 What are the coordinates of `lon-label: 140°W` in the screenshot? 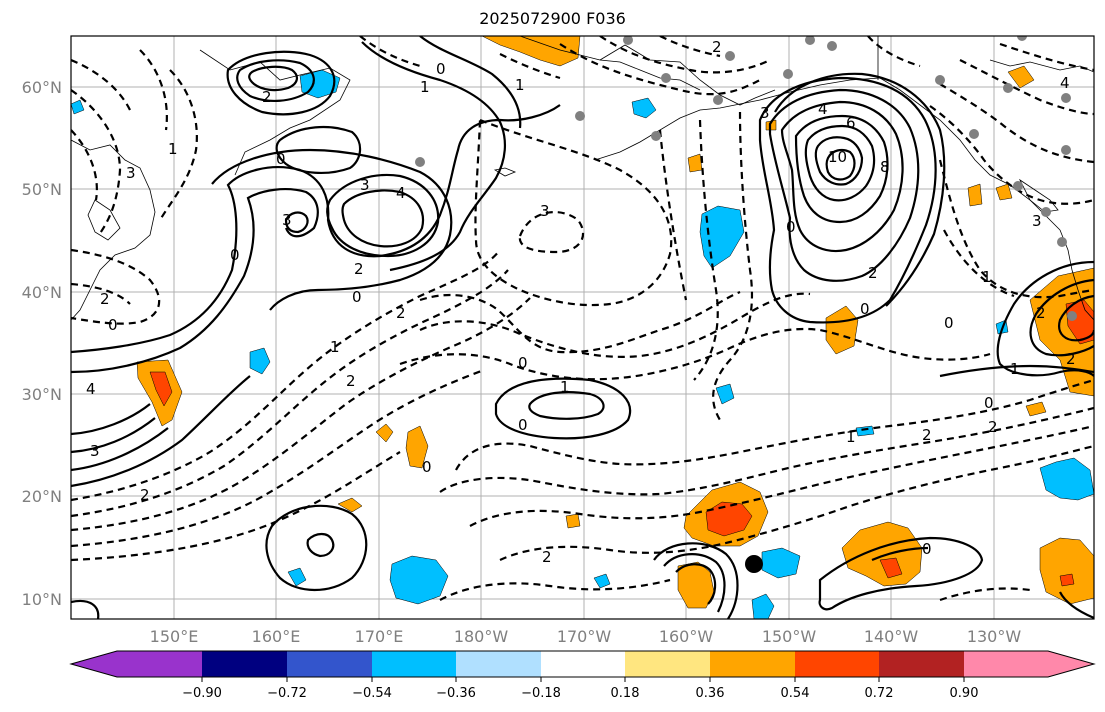 It's located at (891, 636).